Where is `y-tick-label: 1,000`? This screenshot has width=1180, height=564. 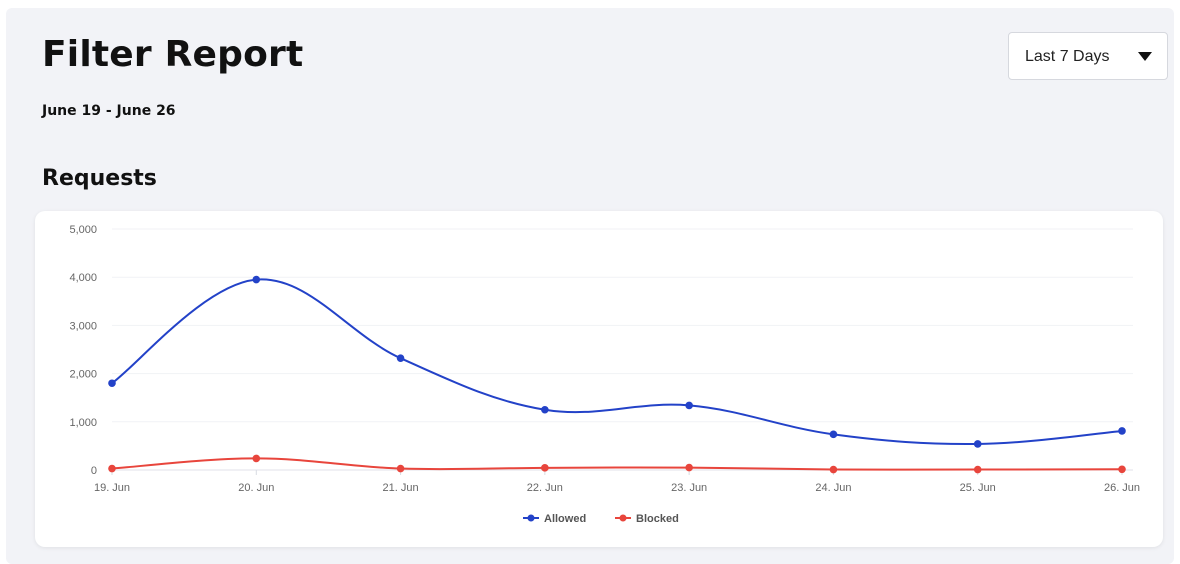 y-tick-label: 1,000 is located at coordinates (83, 423).